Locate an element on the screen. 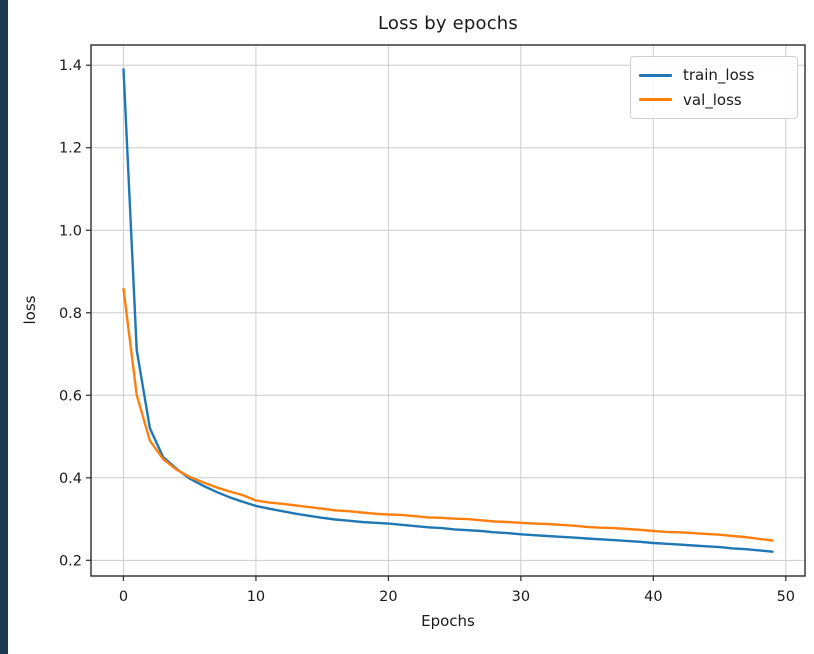 This screenshot has height=654, width=814. val-loss-line-swatch is located at coordinates (655, 100).